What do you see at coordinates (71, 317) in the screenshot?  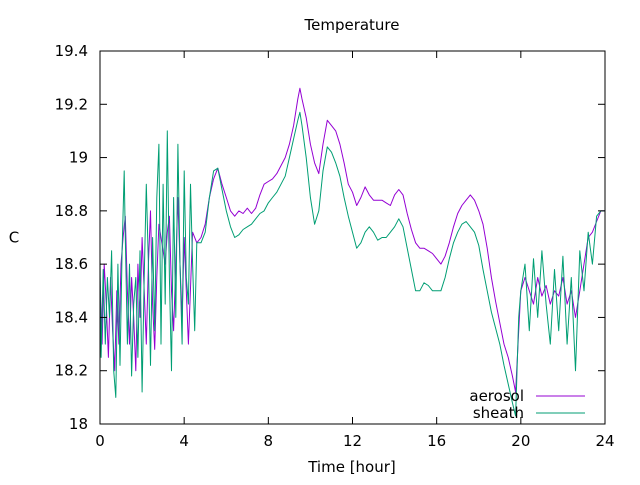 I see `y-tick-label: 18.4` at bounding box center [71, 317].